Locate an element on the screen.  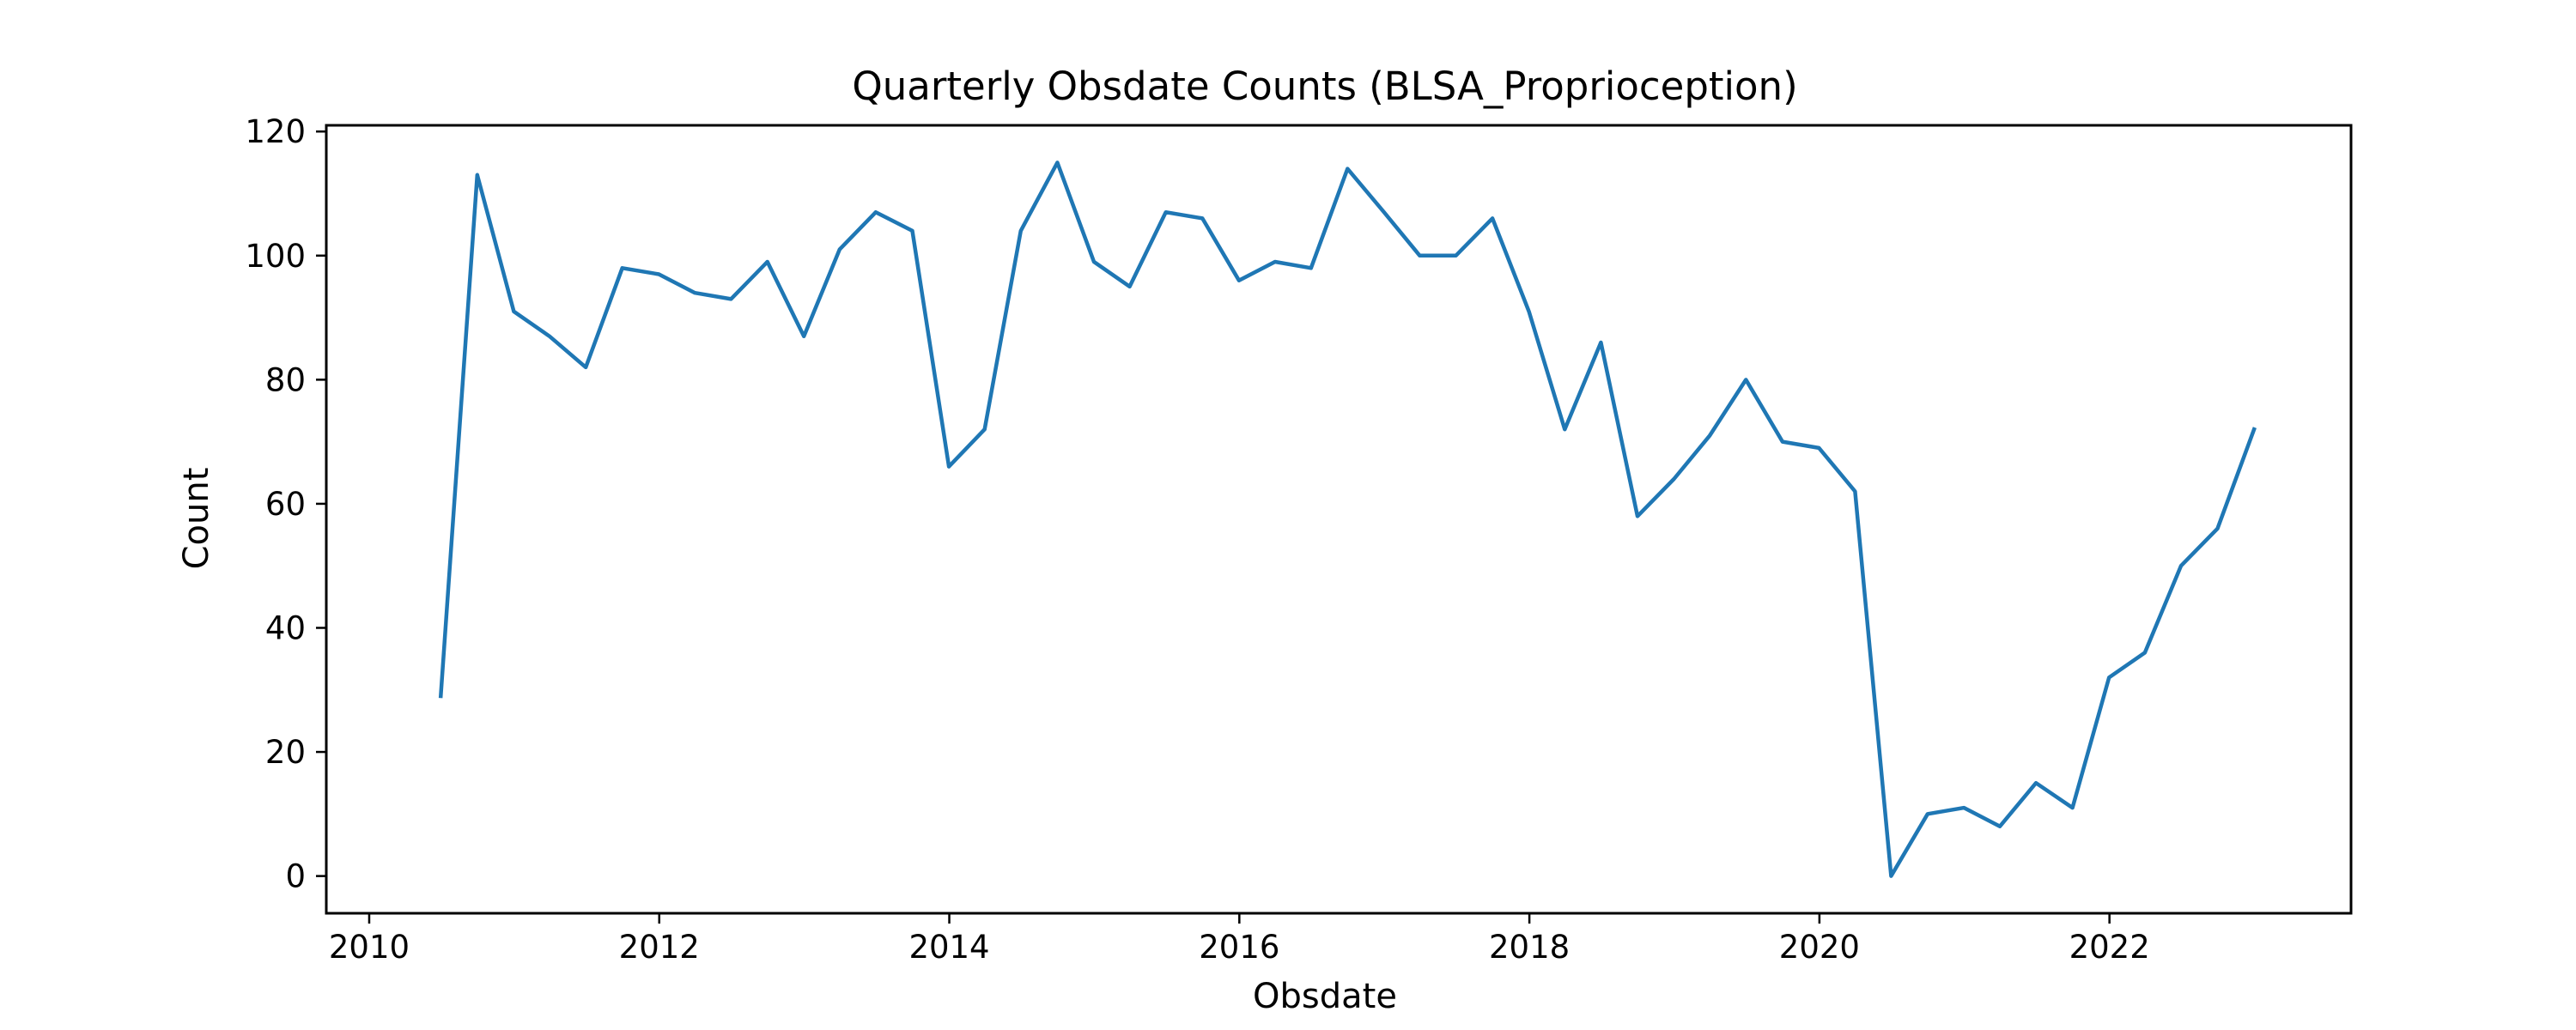
y-tick-label: 120 is located at coordinates (275, 131).